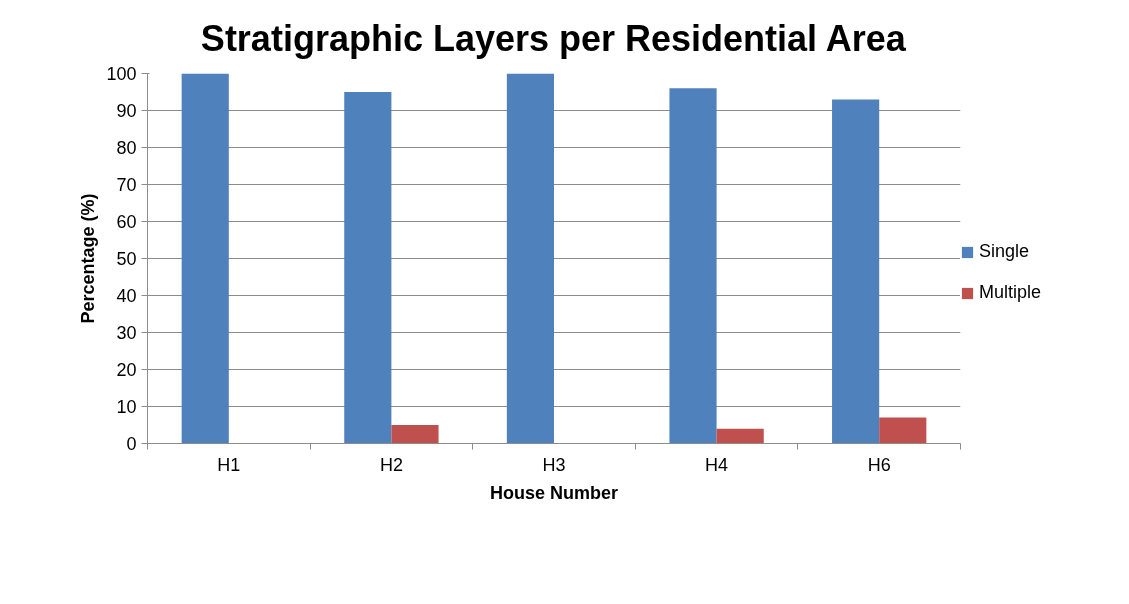 The image size is (1129, 604). What do you see at coordinates (1010, 292) in the screenshot?
I see `legend-label: Multiple` at bounding box center [1010, 292].